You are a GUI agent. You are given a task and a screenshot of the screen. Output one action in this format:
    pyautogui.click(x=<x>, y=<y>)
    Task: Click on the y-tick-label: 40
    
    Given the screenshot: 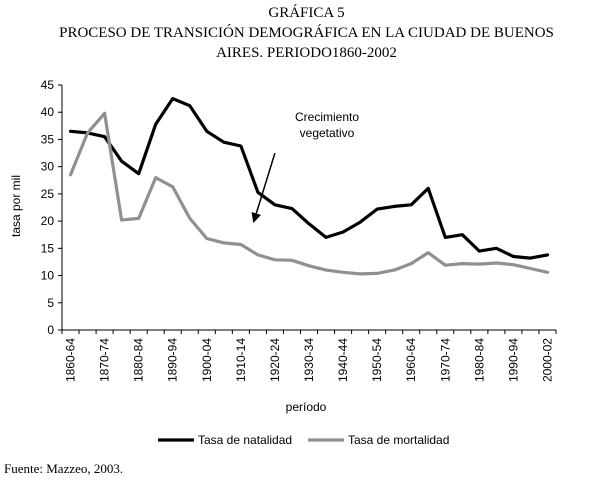 What is the action you would take?
    pyautogui.click(x=48, y=112)
    